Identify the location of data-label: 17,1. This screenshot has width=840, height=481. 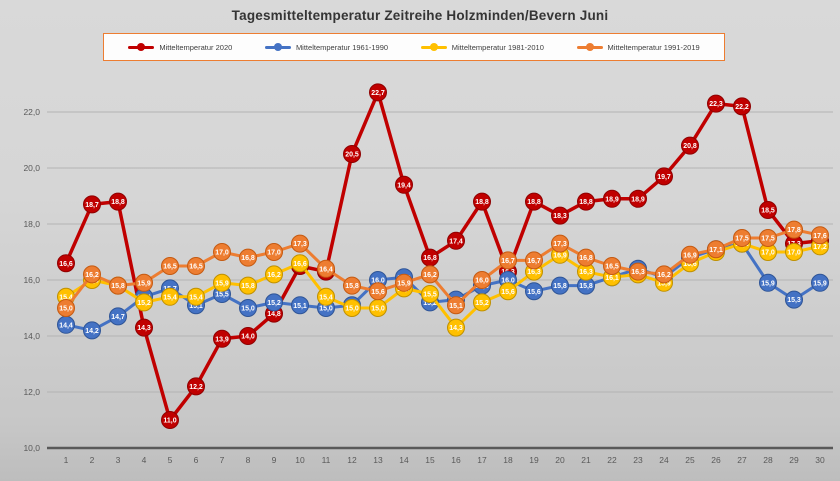
(716, 250).